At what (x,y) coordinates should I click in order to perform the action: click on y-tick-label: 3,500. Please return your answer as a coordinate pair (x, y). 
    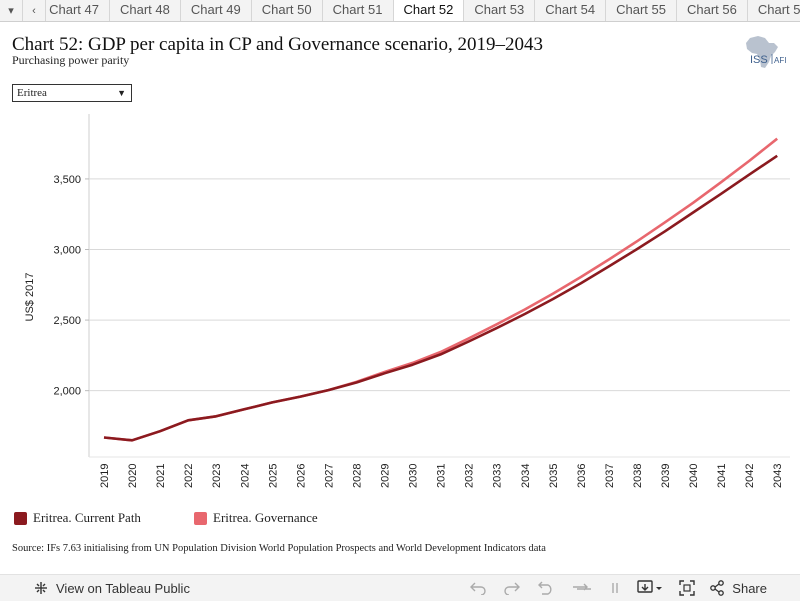
    Looking at the image, I should click on (67, 180).